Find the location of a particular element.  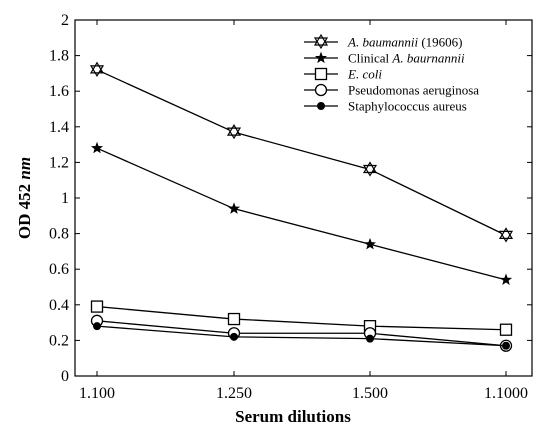

x-tick-label: 1.500 is located at coordinates (370, 393).